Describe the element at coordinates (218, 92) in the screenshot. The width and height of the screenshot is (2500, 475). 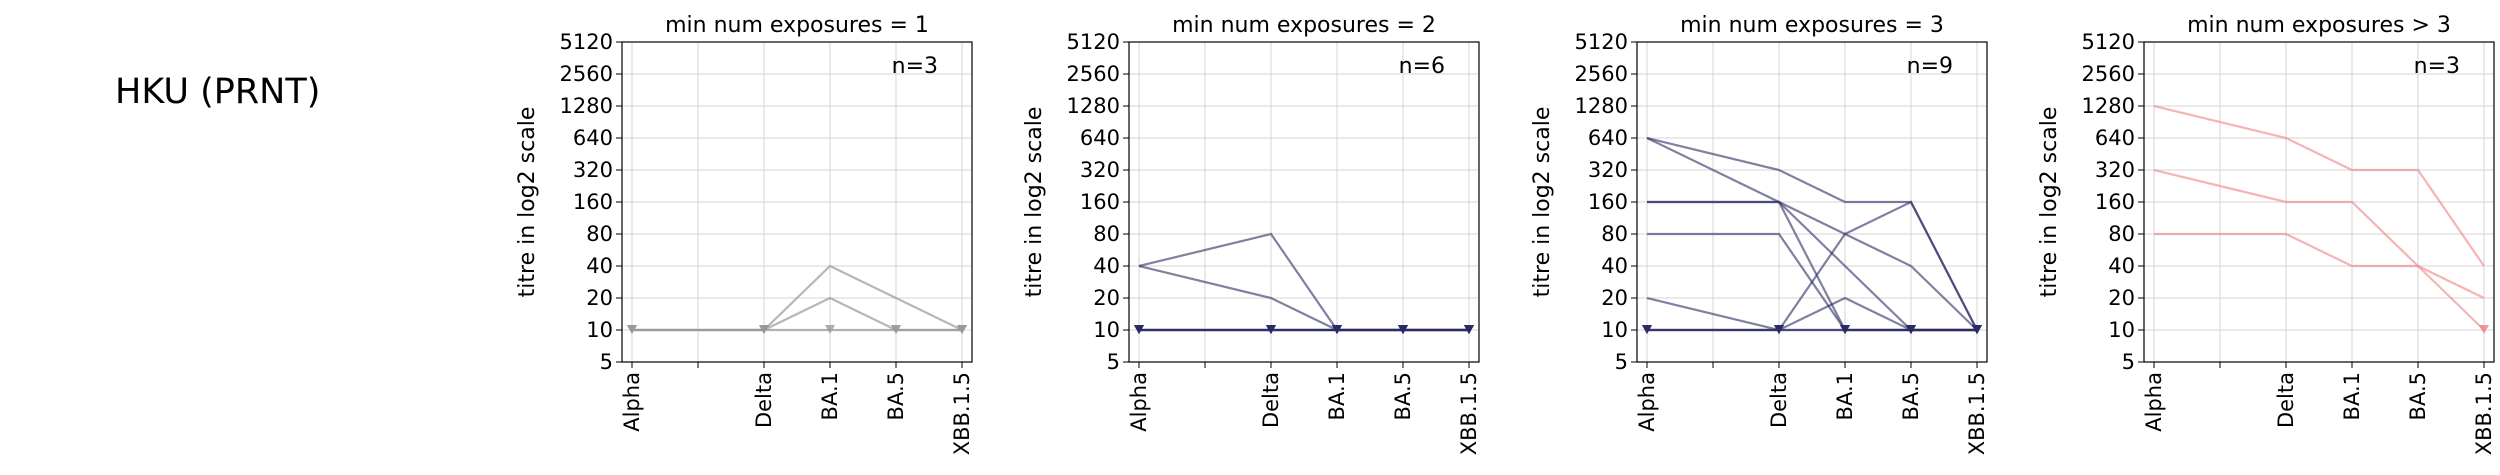
I see `page-title: HKU (PRNT)` at that location.